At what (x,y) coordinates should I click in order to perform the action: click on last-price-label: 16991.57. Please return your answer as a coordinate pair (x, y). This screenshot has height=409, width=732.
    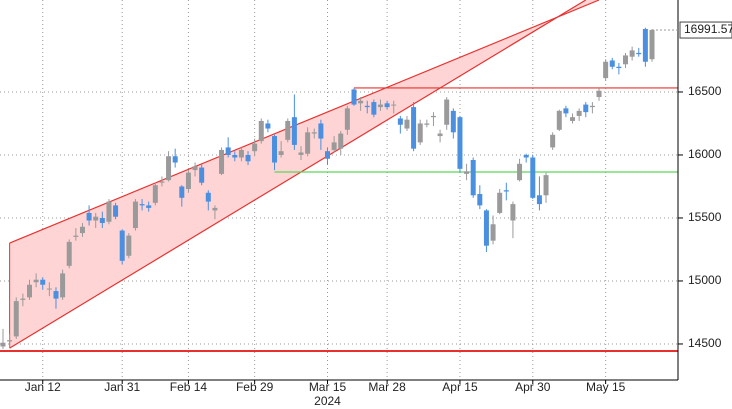
    Looking at the image, I should click on (708, 29).